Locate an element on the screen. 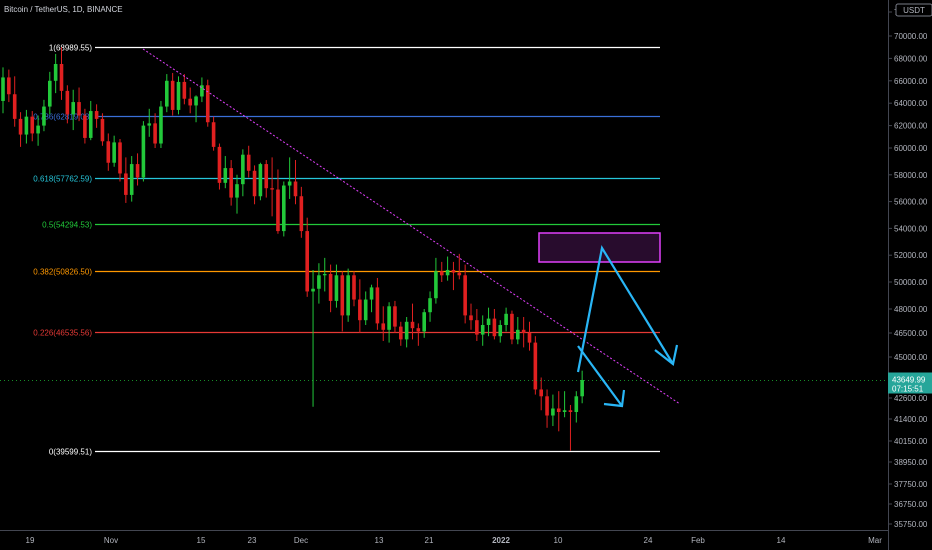 The width and height of the screenshot is (932, 550). time-tick-label: Nov is located at coordinates (111, 540).